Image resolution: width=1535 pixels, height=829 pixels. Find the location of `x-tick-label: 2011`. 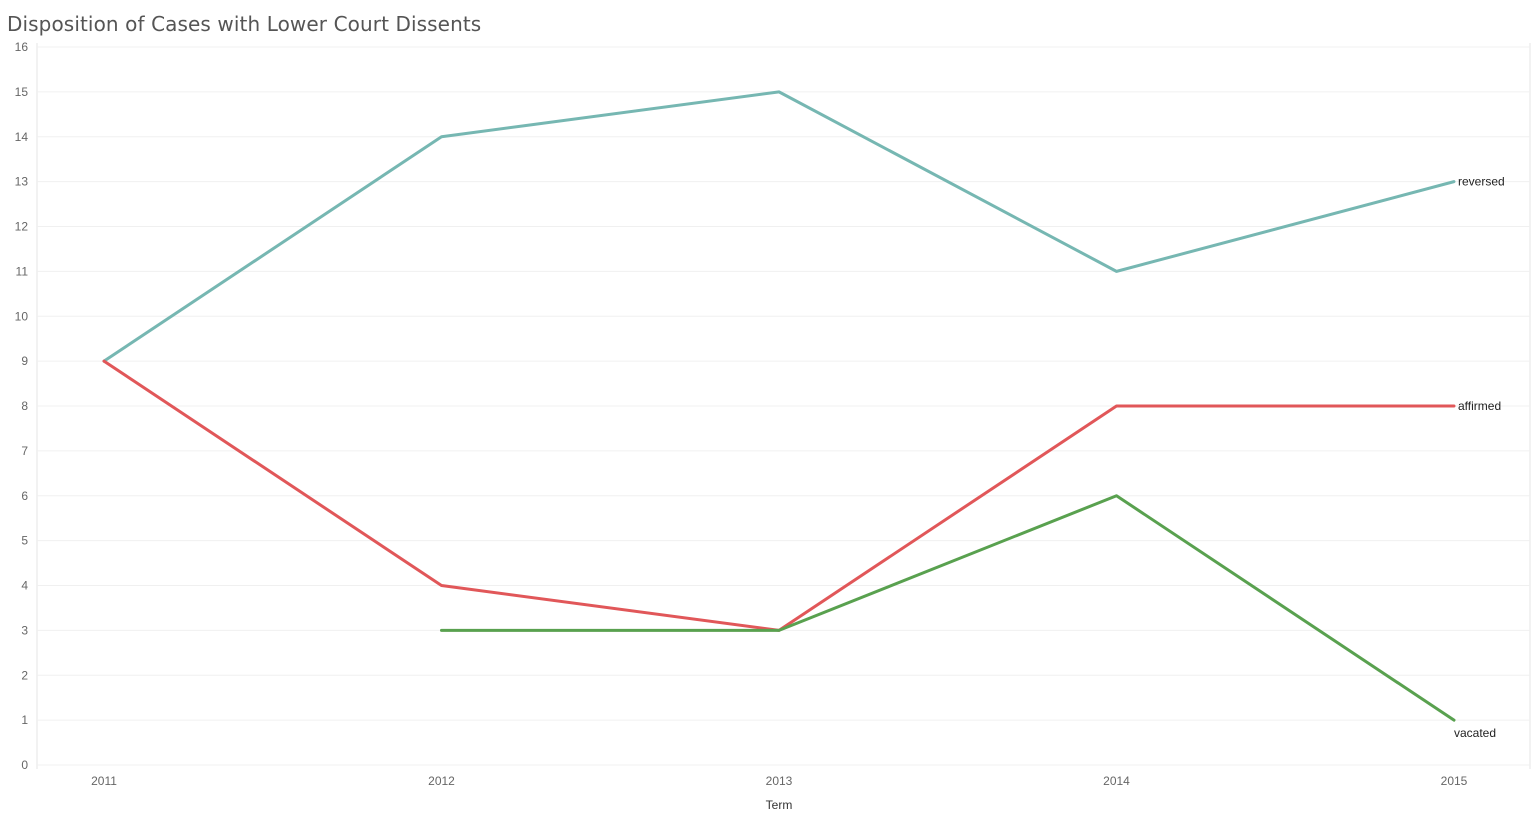

x-tick-label: 2011 is located at coordinates (104, 781).